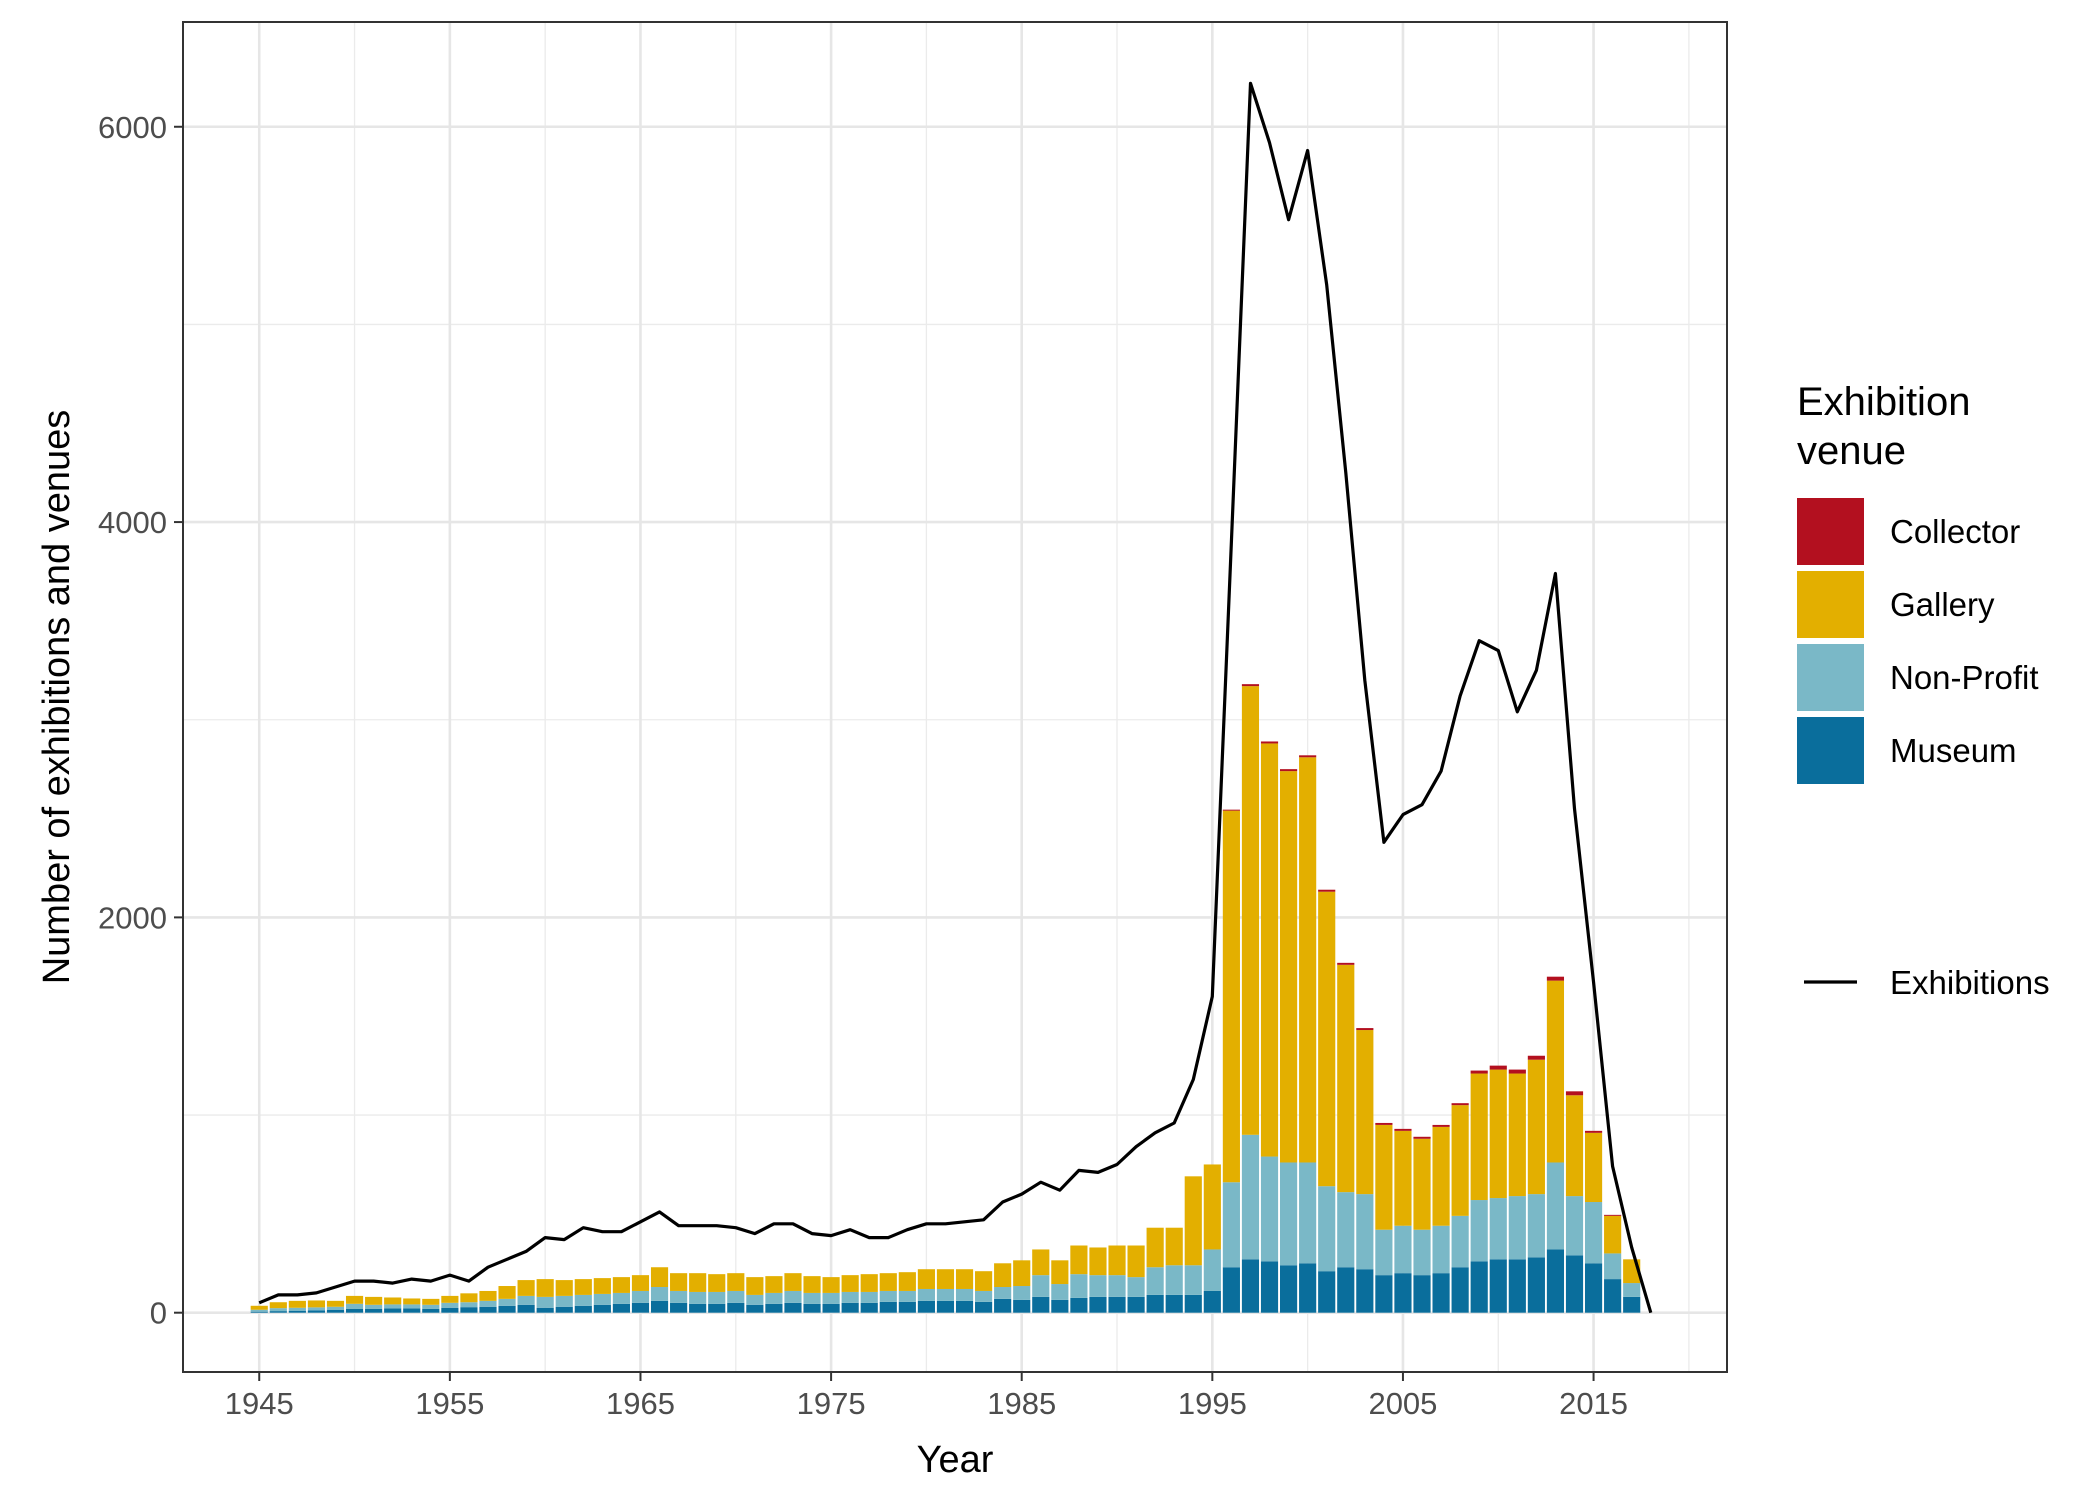  Describe the element at coordinates (1422, 1137) in the screenshot. I see `bar-collector-2006` at that location.